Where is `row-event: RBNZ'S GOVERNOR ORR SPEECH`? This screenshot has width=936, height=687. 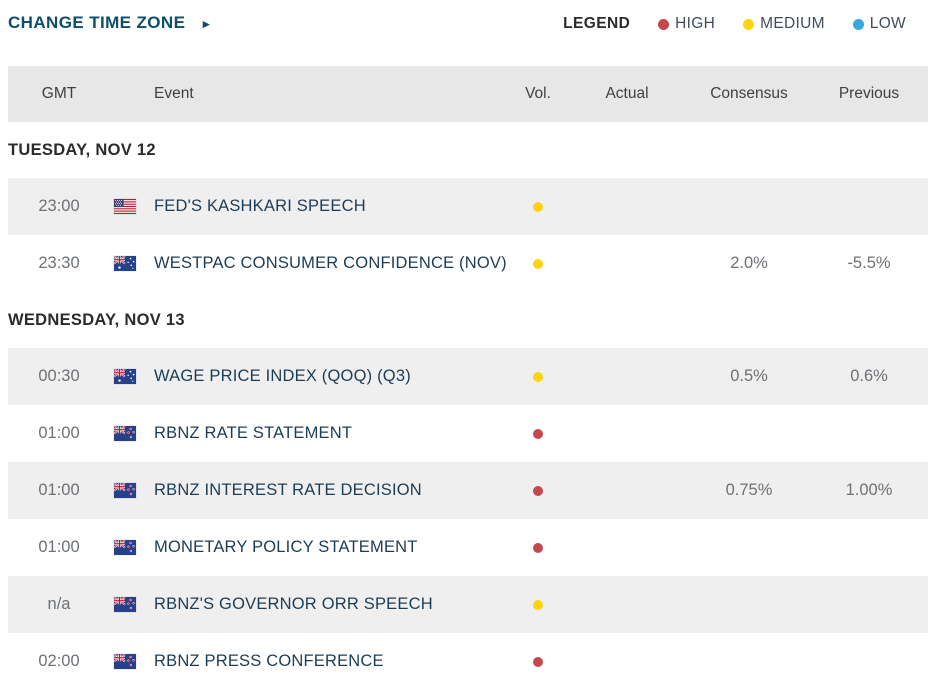 row-event: RBNZ'S GOVERNOR ORR SPEECH is located at coordinates (293, 604).